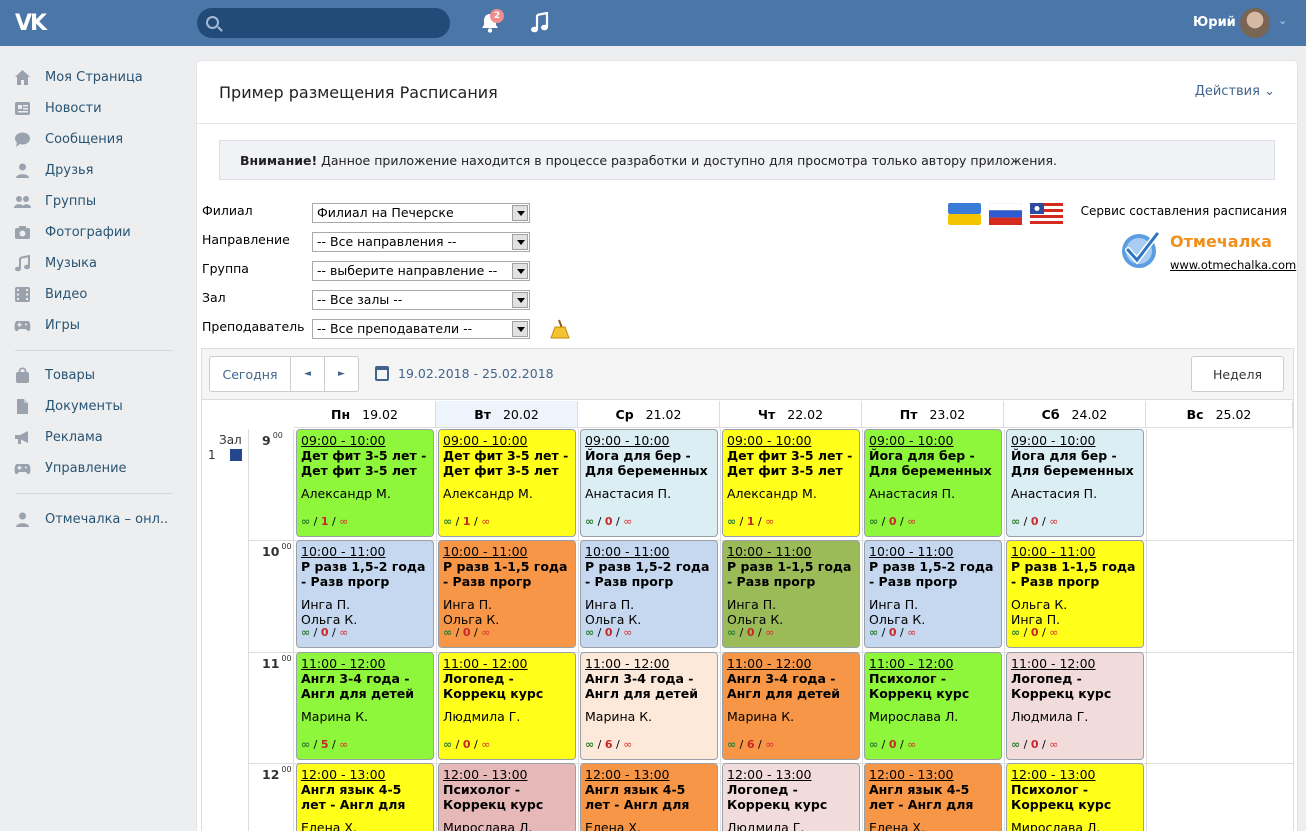  Describe the element at coordinates (307, 374) in the screenshot. I see `prev-week-button: ◄` at that location.